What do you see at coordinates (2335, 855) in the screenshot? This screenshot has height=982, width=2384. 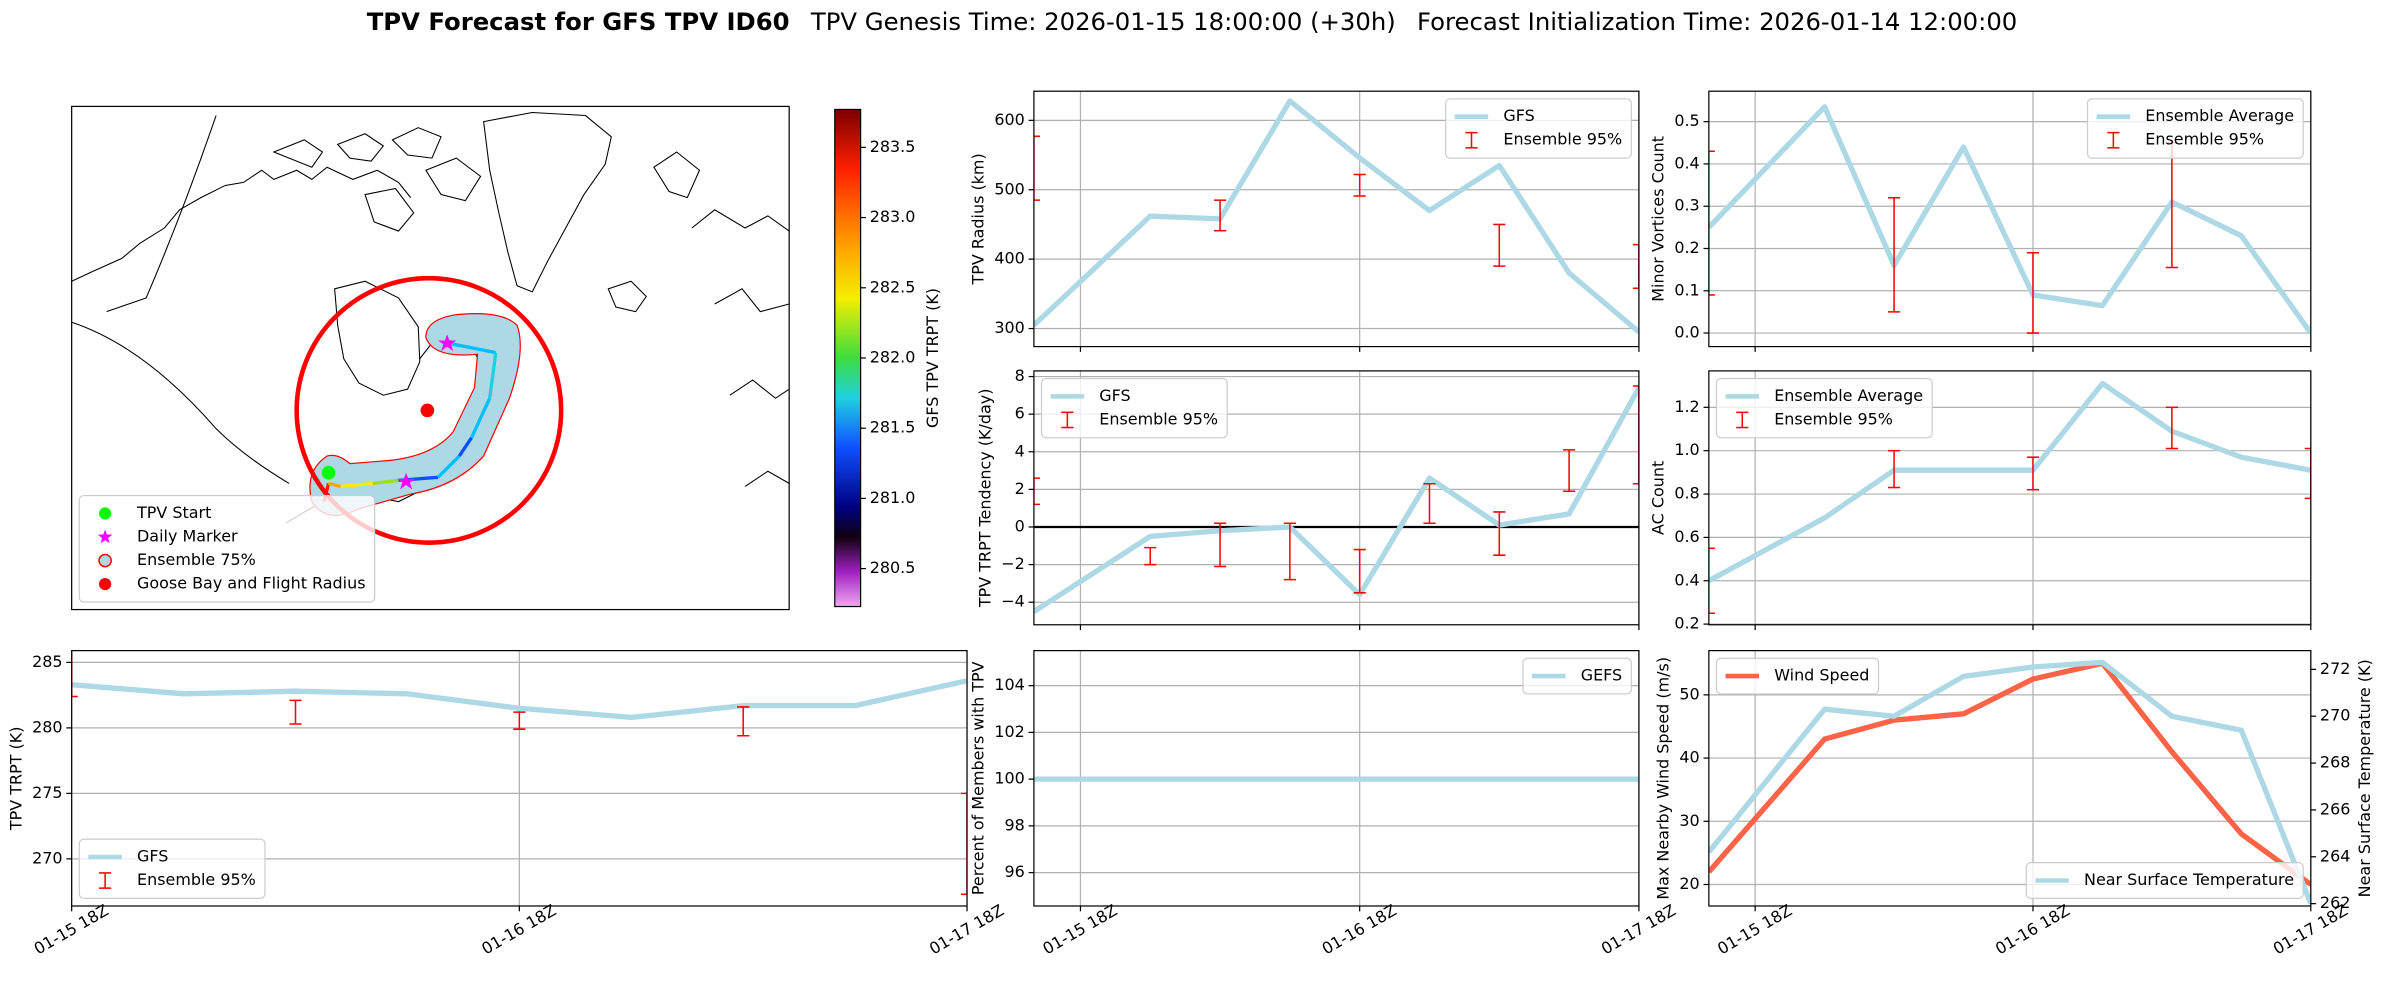 I see `y2-tick-label: 264` at bounding box center [2335, 855].